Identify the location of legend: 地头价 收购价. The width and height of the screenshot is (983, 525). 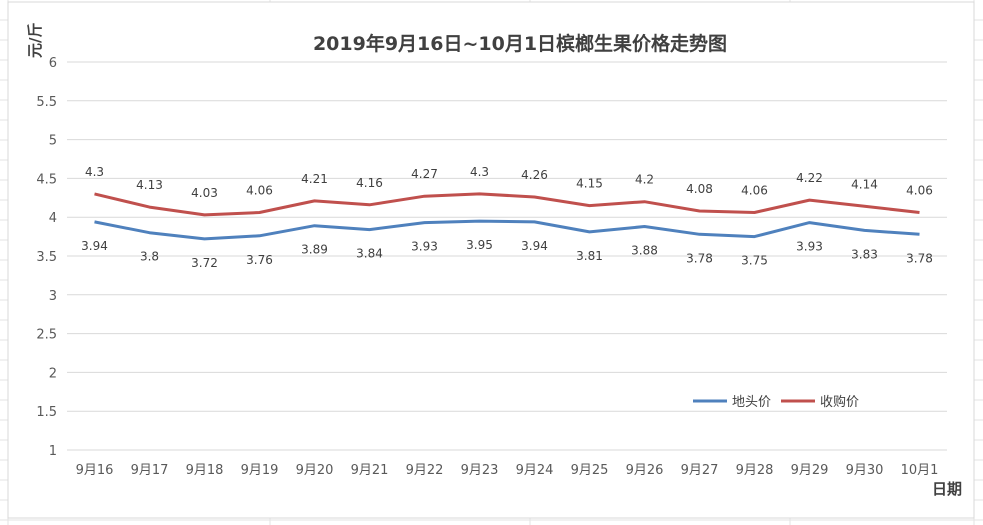
(776, 402).